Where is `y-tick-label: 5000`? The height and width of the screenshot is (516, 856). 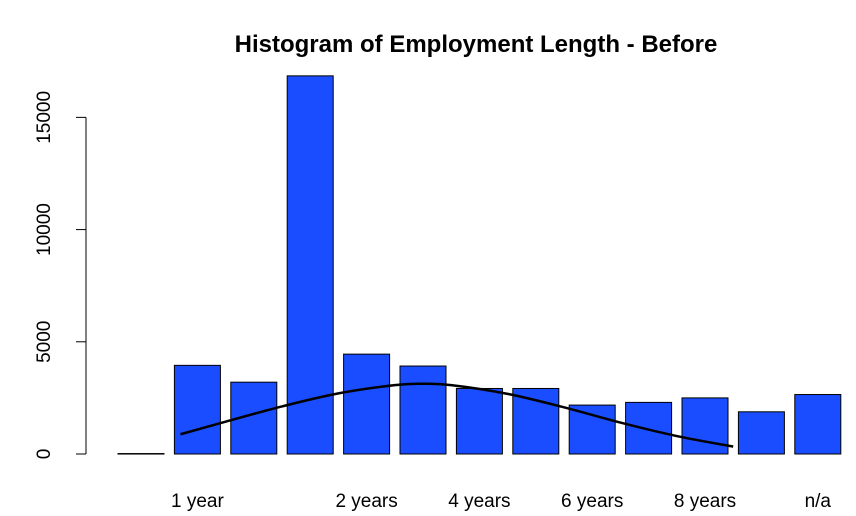 y-tick-label: 5000 is located at coordinates (44, 342).